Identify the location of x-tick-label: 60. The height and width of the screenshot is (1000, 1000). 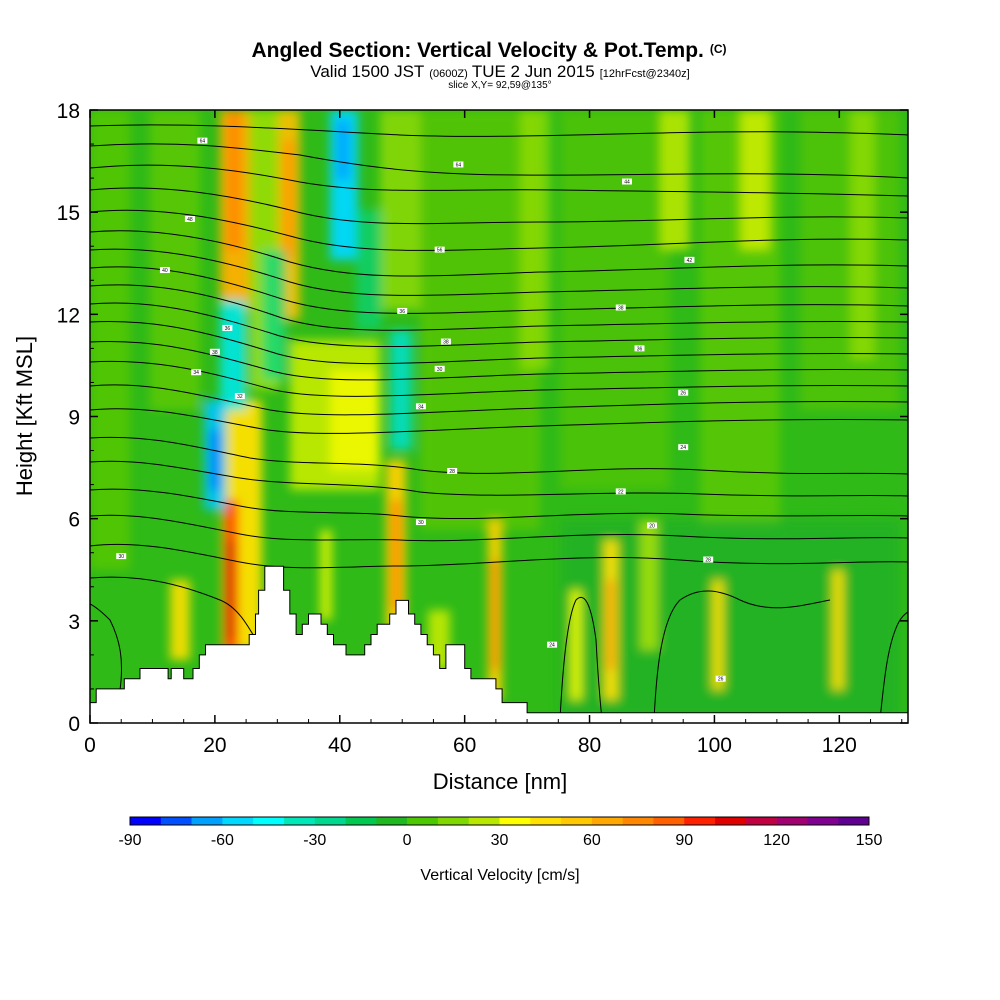
(464, 745).